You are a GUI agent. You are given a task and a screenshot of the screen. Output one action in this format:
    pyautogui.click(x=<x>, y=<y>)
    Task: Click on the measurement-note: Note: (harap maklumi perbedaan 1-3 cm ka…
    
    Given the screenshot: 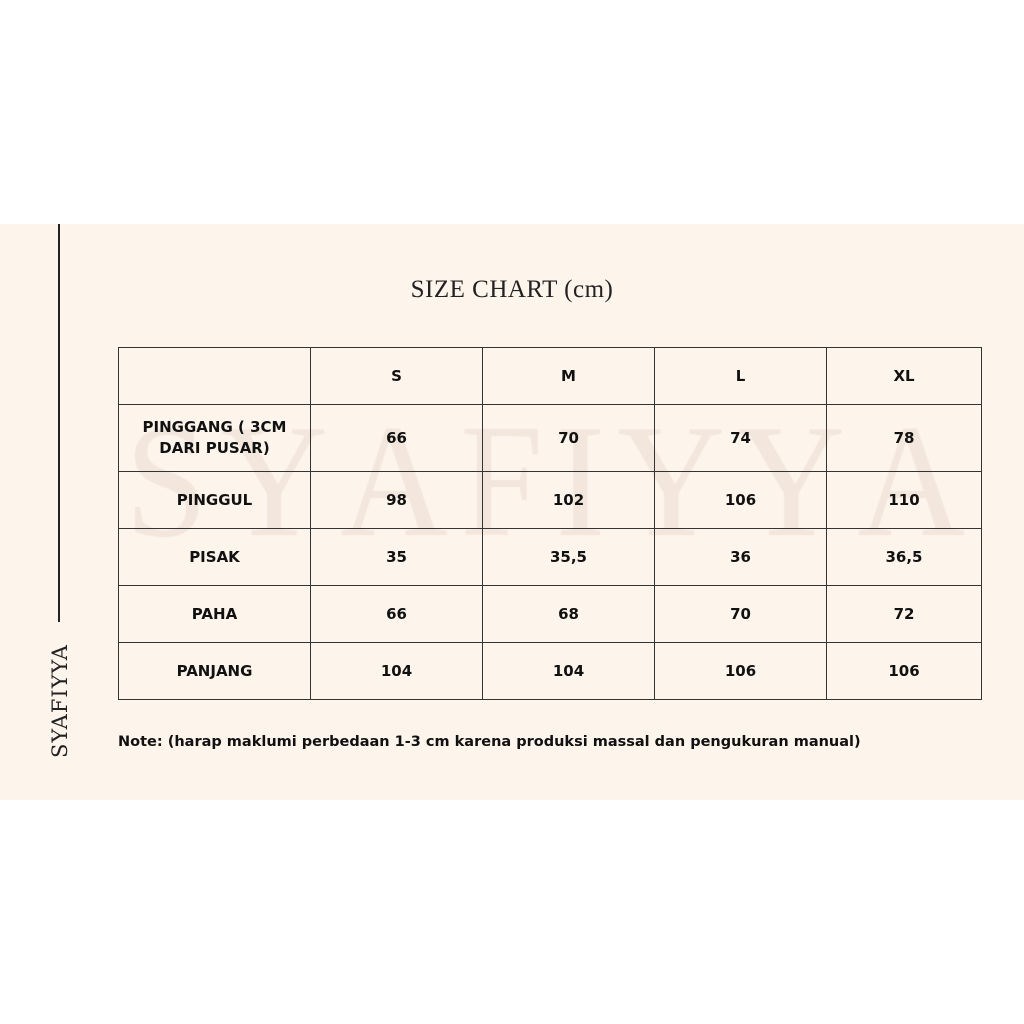 What is the action you would take?
    pyautogui.click(x=489, y=742)
    